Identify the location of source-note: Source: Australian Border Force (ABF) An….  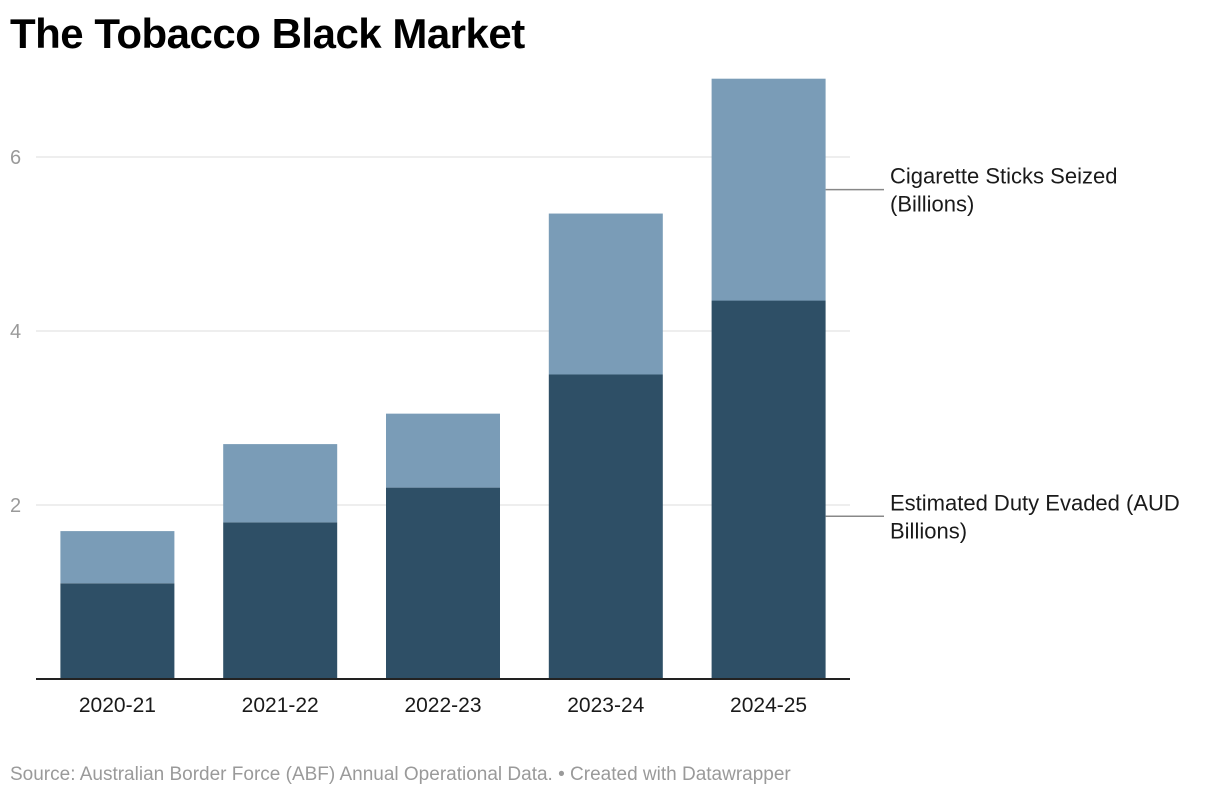
(400, 774).